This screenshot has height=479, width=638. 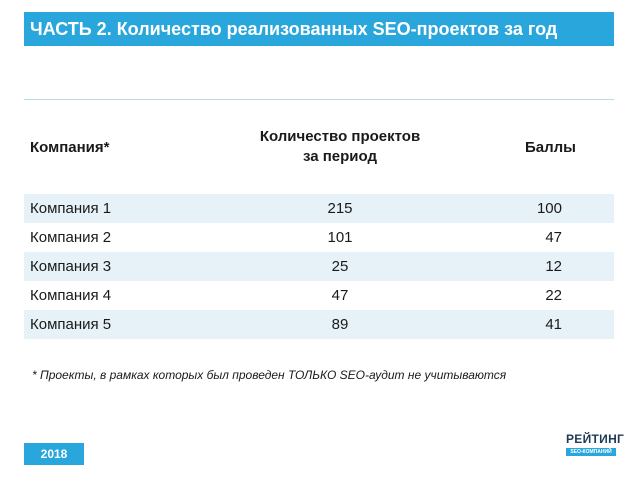 I want to click on cell-company: Компания 4, so click(x=114, y=295).